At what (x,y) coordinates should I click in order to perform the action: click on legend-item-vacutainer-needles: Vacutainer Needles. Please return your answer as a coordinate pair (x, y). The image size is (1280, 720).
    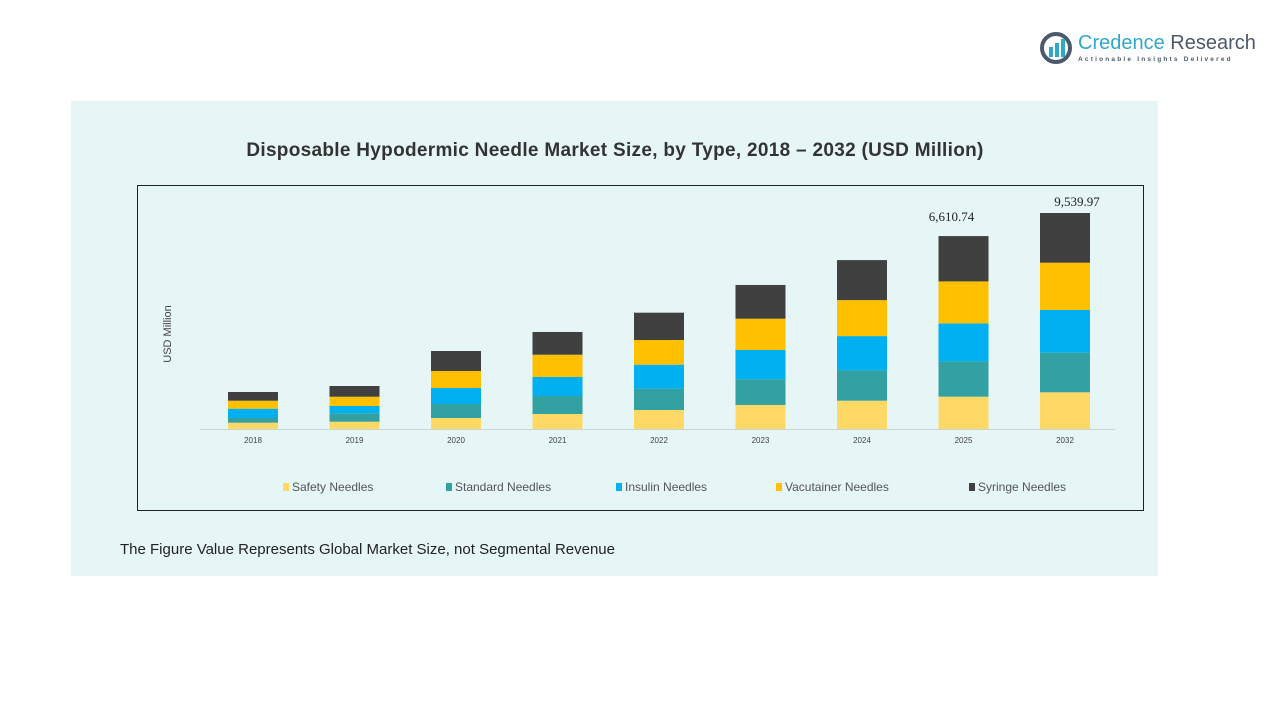
    Looking at the image, I should click on (872, 487).